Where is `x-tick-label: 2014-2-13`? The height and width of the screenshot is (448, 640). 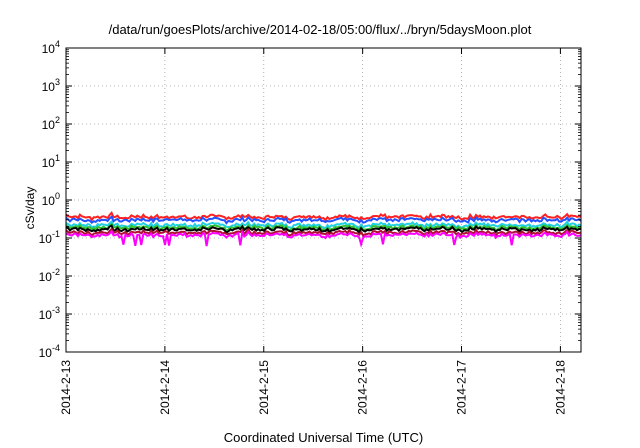
x-tick-label: 2014-2-13 is located at coordinates (66, 387).